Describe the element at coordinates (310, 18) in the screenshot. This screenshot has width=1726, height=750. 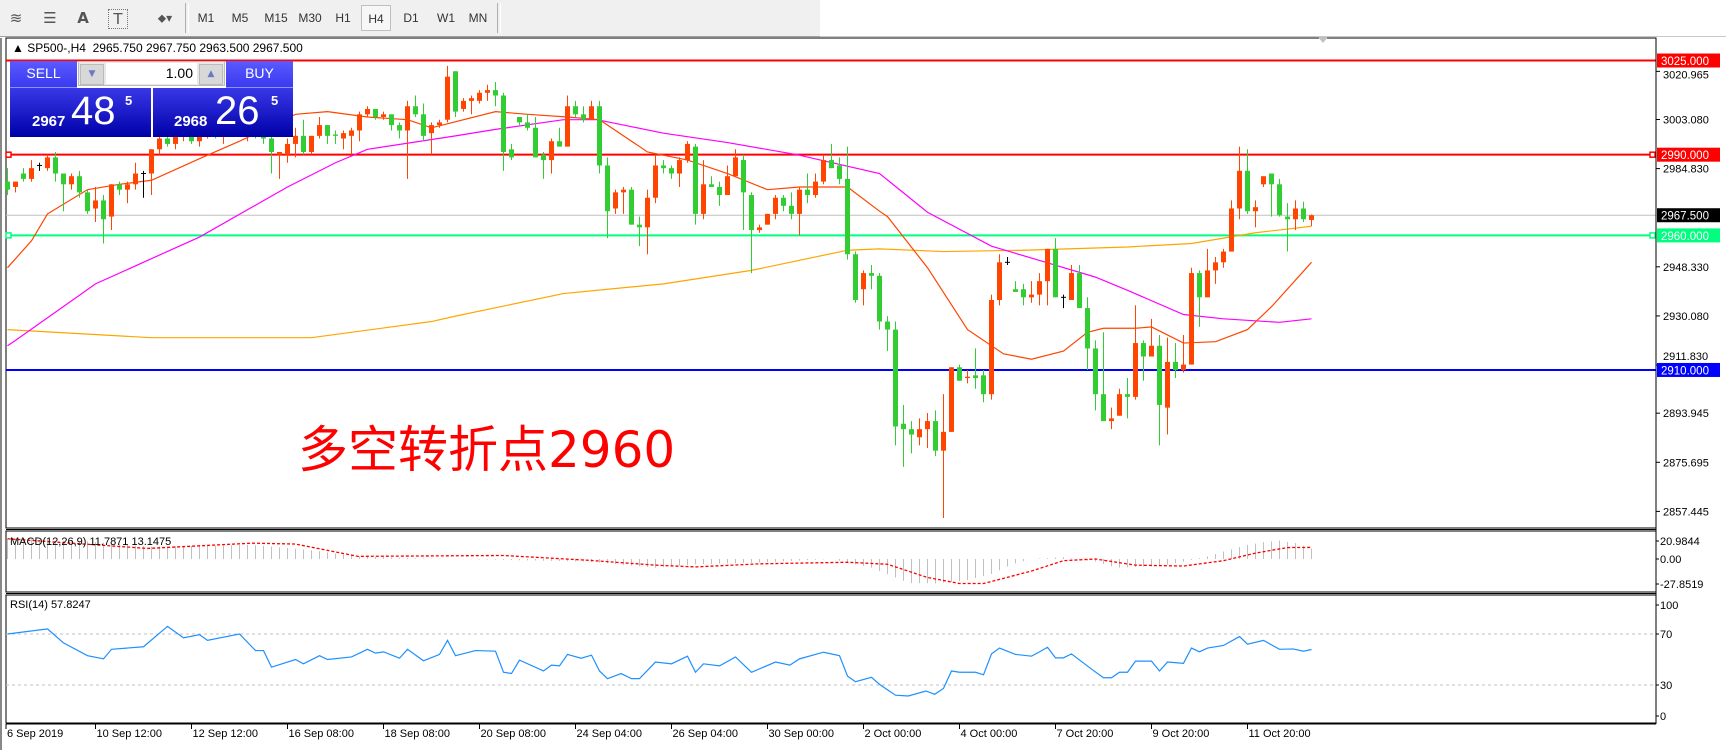
I see `timeframe-m30: M30` at that location.